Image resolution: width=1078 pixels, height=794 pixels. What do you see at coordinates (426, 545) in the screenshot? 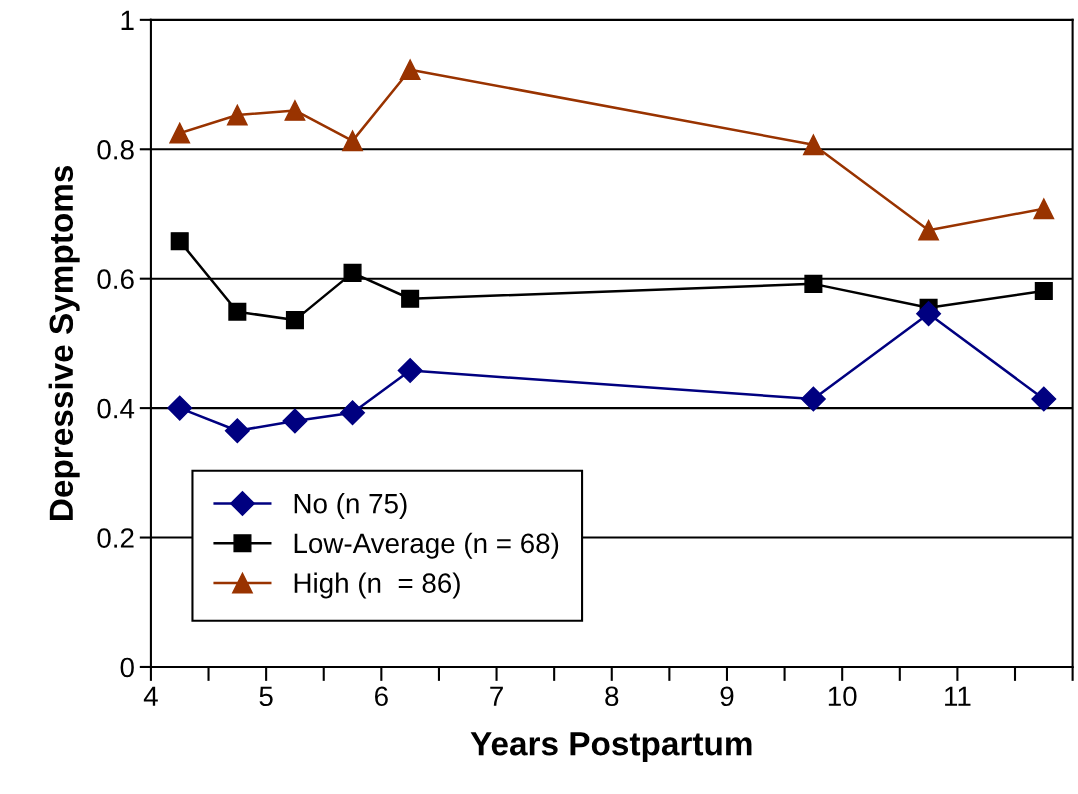
I see `legend-label: Low-Average (n = 68)` at bounding box center [426, 545].